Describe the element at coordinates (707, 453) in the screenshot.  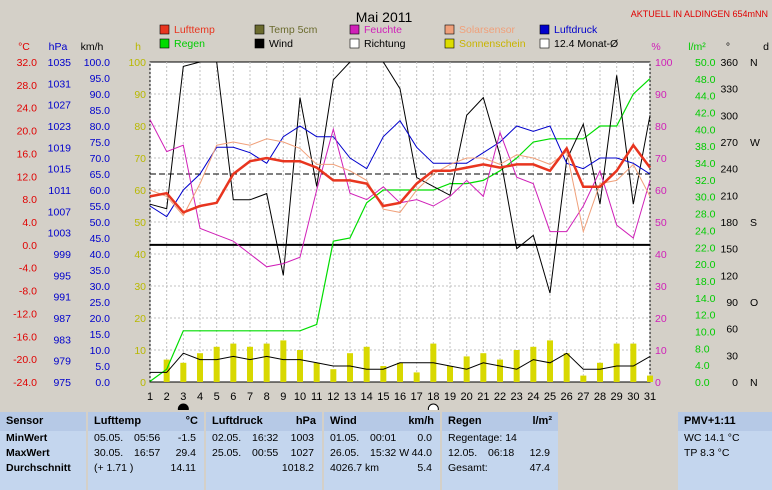
I see `dew-point: TP 8.3 °C` at that location.